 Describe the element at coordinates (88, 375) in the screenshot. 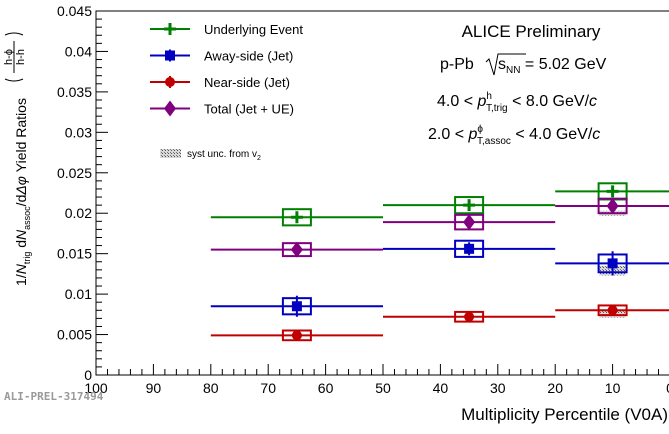

I see `y-tick-label: 0` at that location.